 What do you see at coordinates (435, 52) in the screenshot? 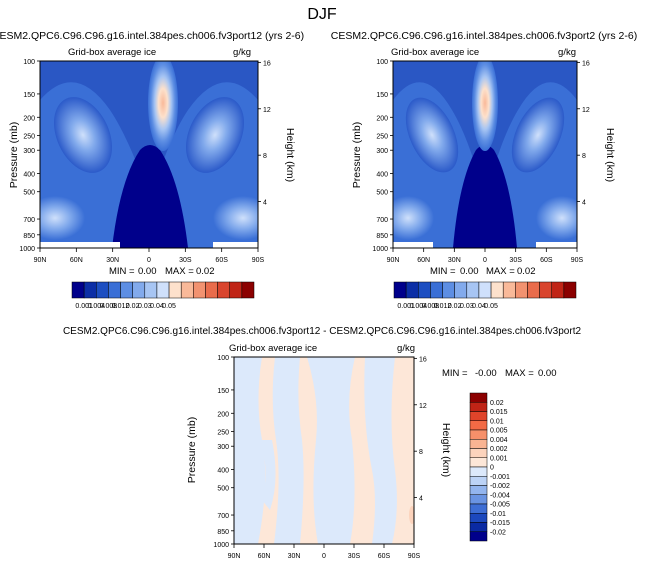
I see `panel-subtitle-left: Grid-box average ice` at bounding box center [435, 52].